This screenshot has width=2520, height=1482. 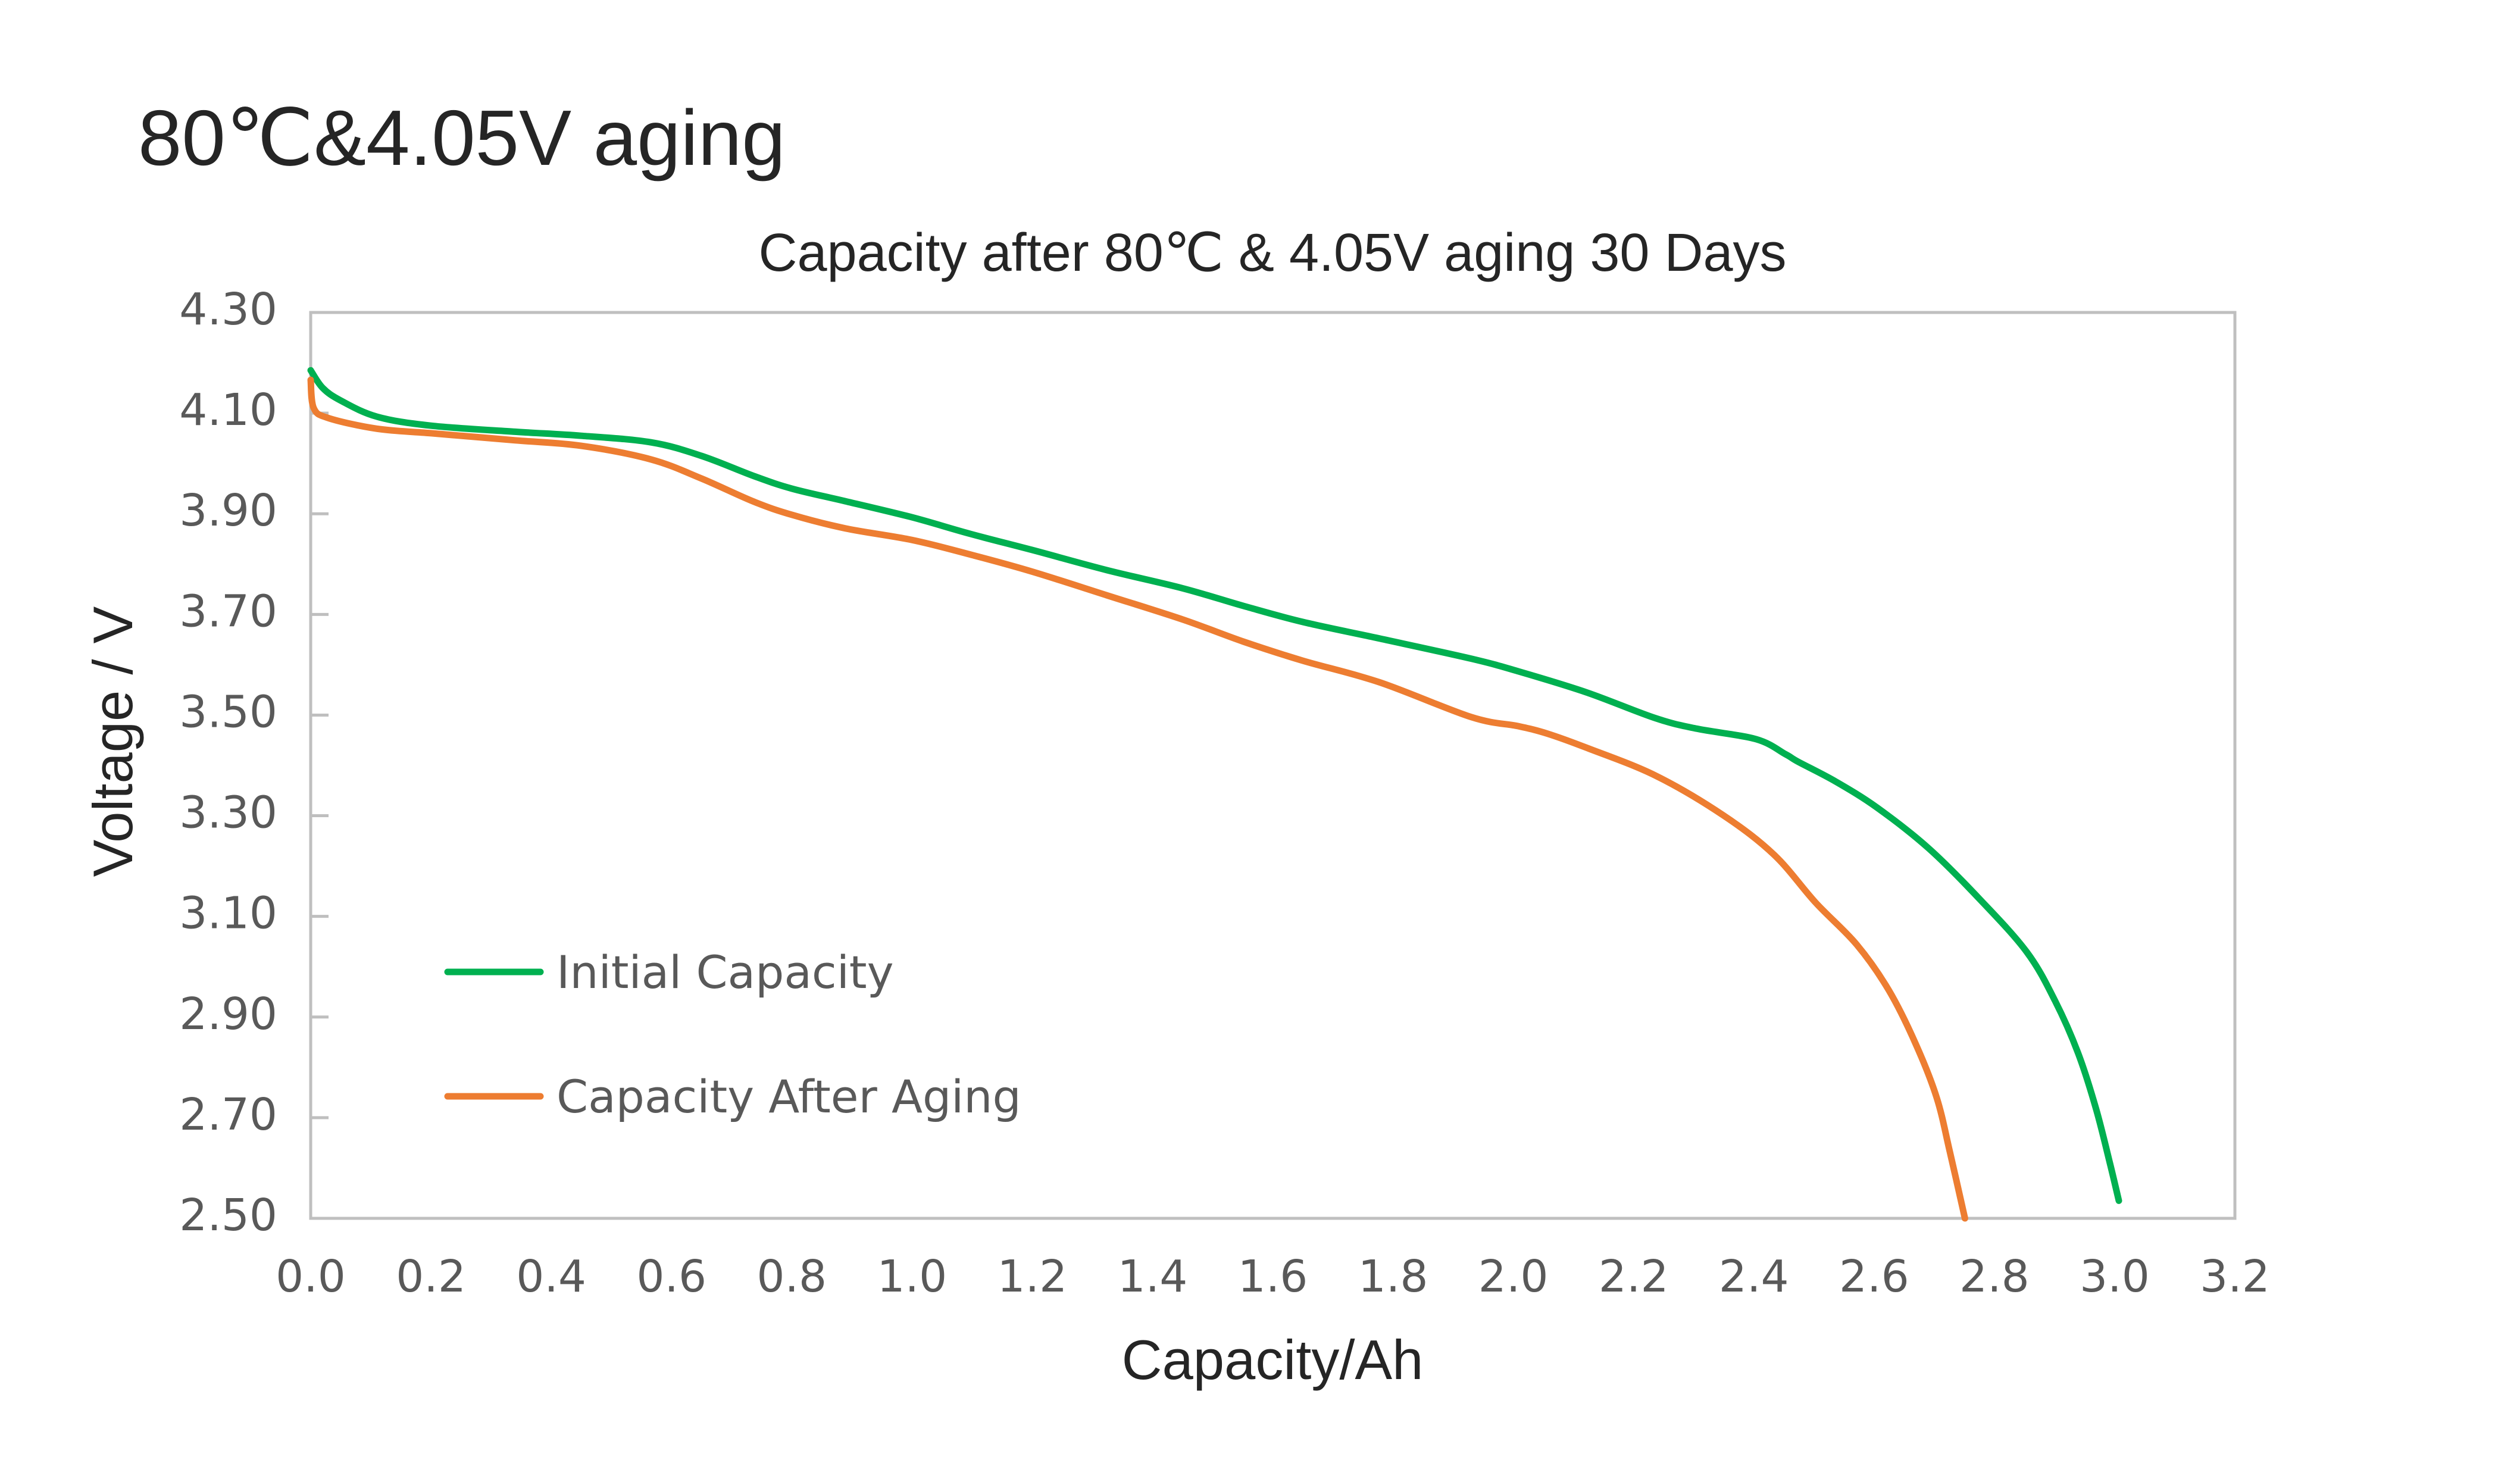 What do you see at coordinates (725, 972) in the screenshot?
I see `legend-label-initial-capacity: Initial Capacity` at bounding box center [725, 972].